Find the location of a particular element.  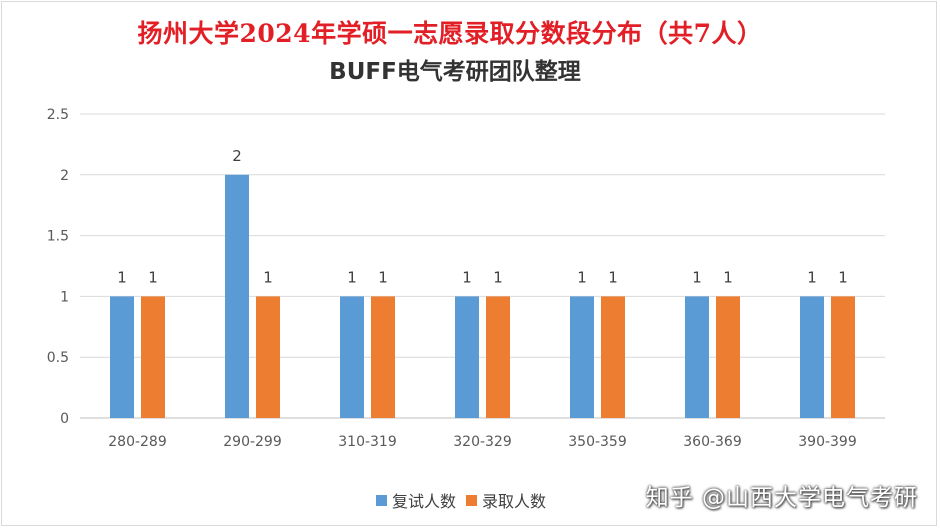

x-tick-label: 390-399 is located at coordinates (827, 442).